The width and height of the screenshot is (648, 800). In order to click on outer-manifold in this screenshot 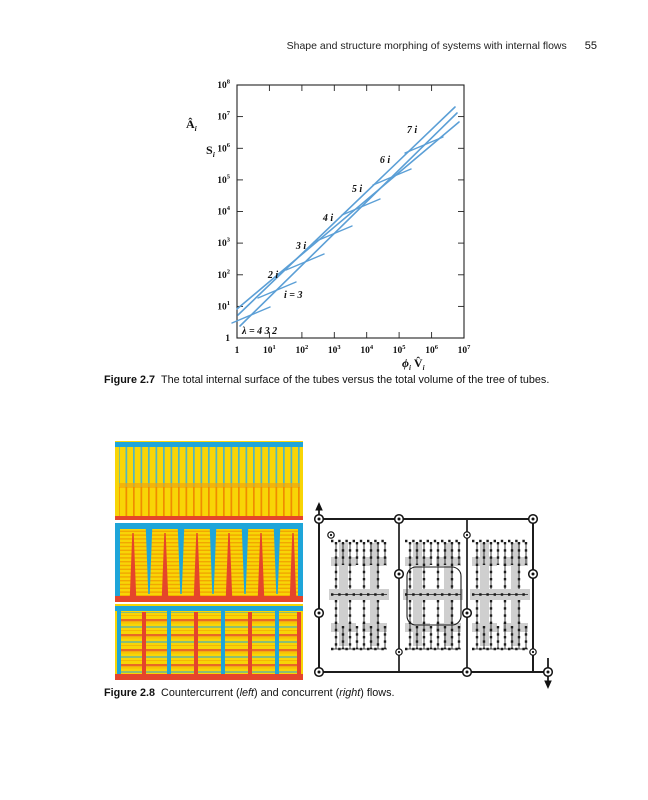, I will do `click(426, 595)`.